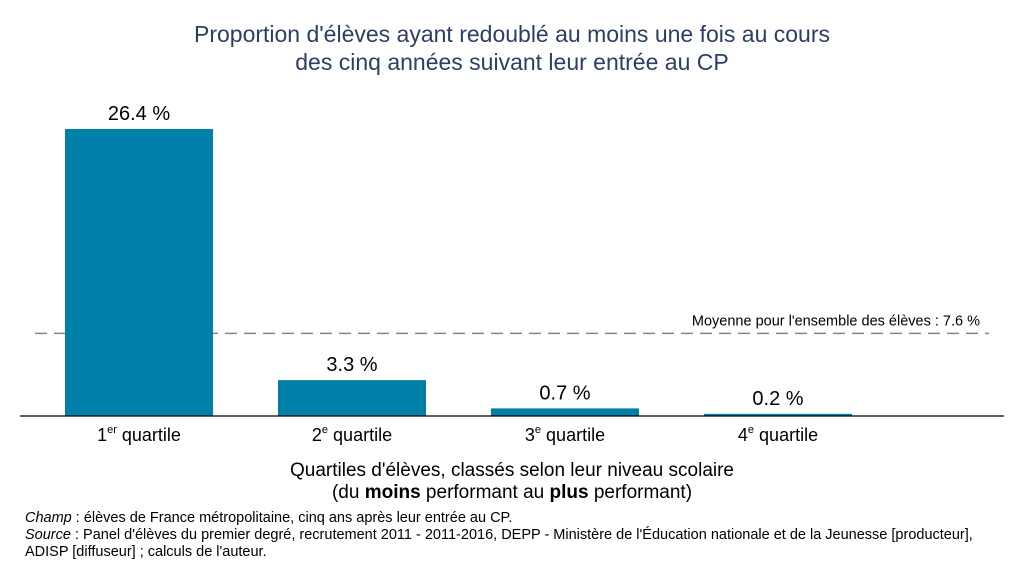  Describe the element at coordinates (485, 492) in the screenshot. I see `x-axis-label-text: performant au` at that location.